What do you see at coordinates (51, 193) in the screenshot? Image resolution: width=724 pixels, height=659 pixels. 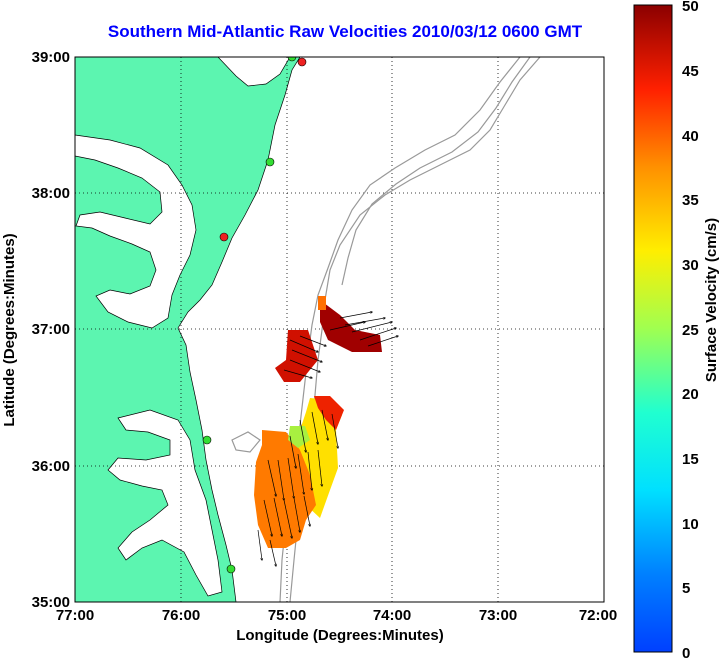 I see `lat-tick: 38:00` at bounding box center [51, 193].